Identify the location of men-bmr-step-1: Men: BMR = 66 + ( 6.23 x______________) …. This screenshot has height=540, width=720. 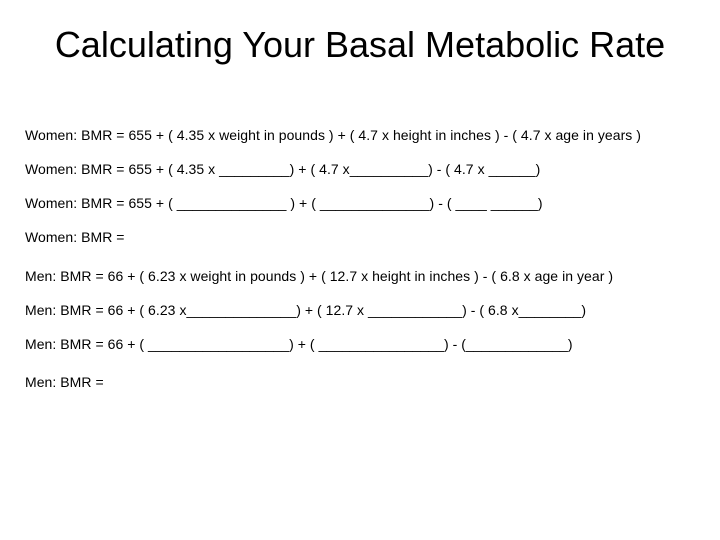
(306, 310).